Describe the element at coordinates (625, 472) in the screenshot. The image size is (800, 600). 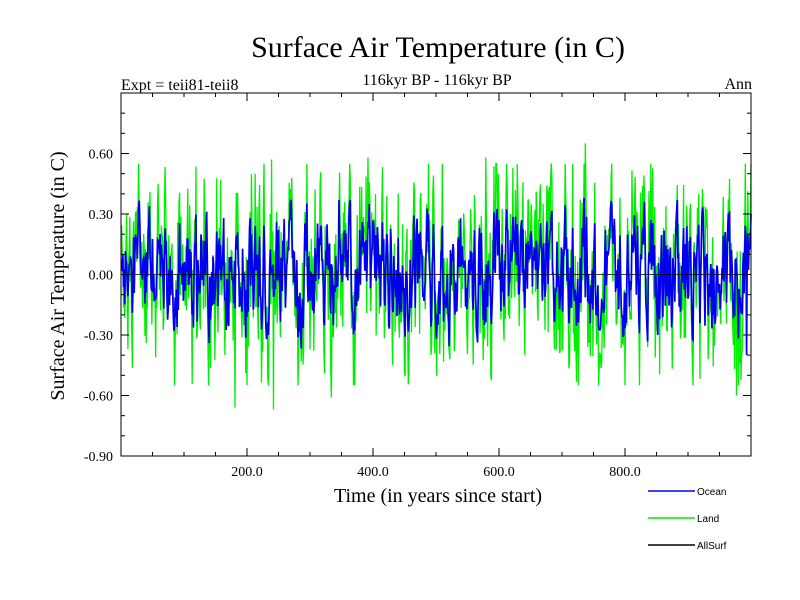
I see `x-tick-label: 800.0` at that location.